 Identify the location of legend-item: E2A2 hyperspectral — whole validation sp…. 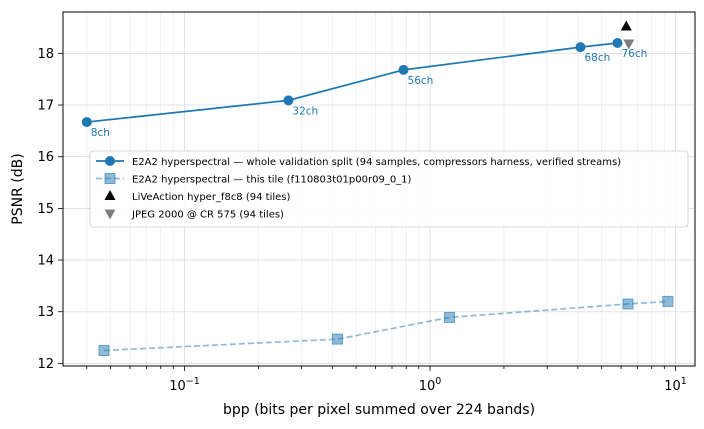
(358, 162).